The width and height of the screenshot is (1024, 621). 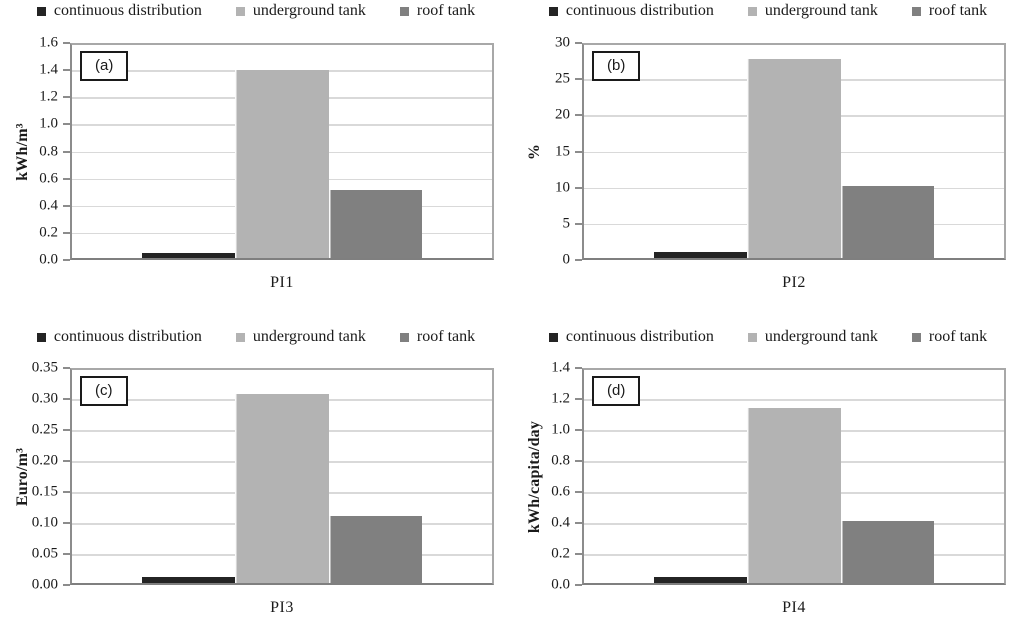 What do you see at coordinates (794, 607) in the screenshot?
I see `x-axis-label: PI4` at bounding box center [794, 607].